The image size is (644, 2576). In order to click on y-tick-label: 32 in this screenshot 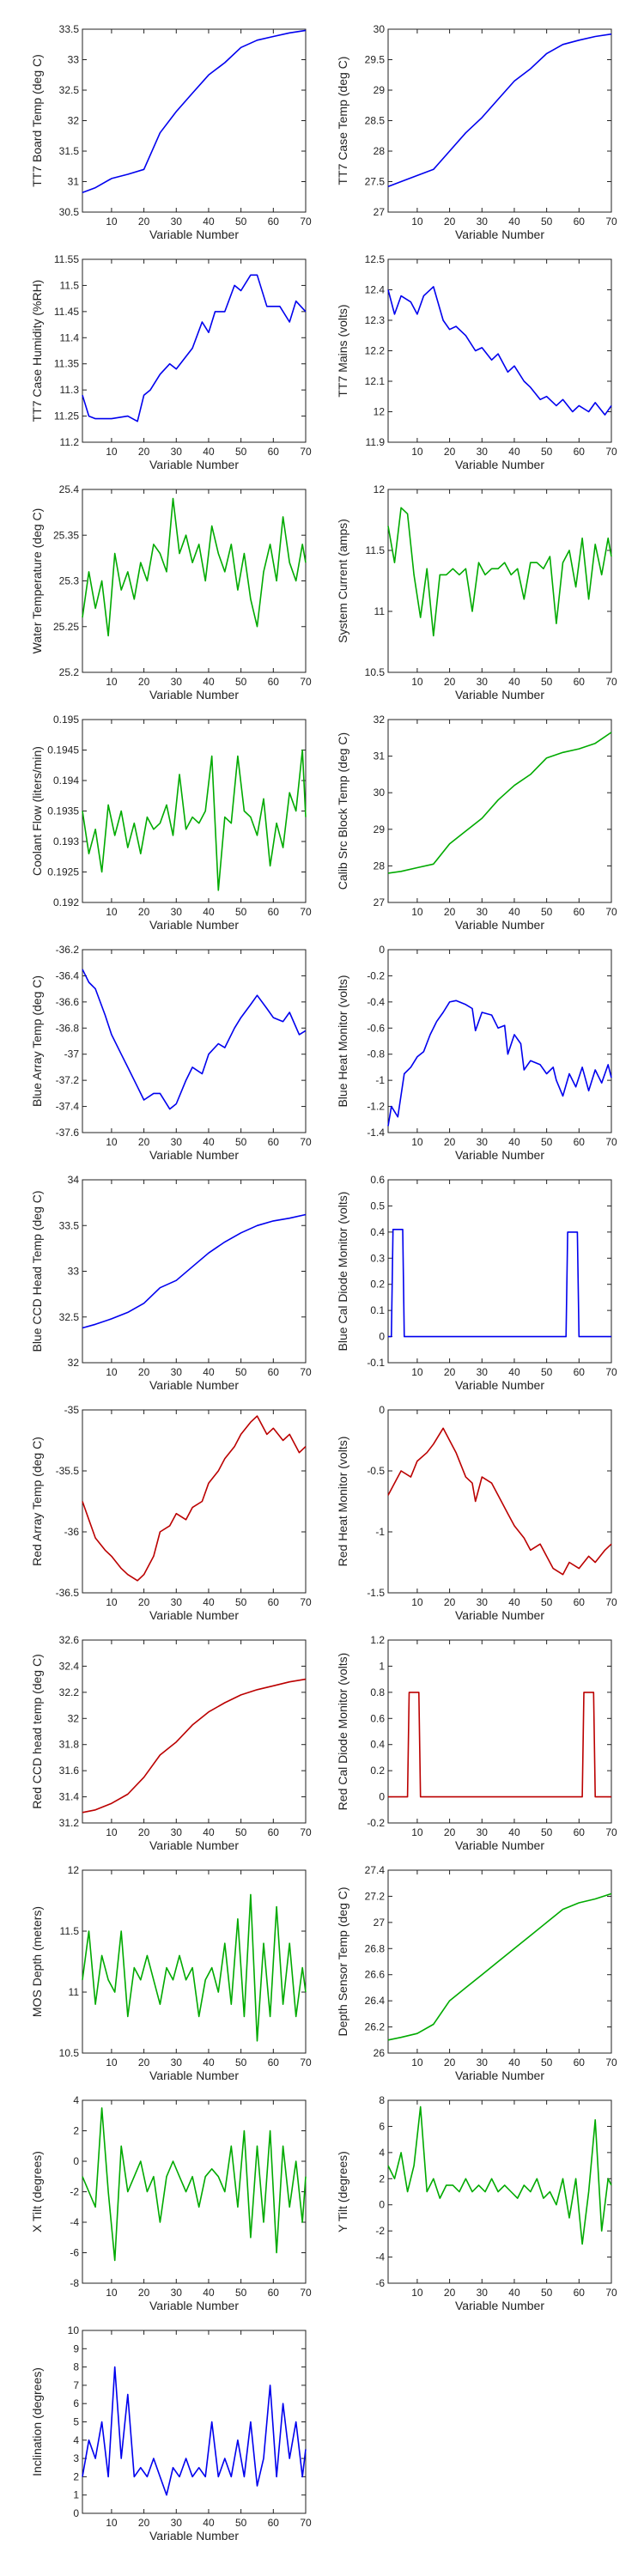, I will do `click(74, 121)`.